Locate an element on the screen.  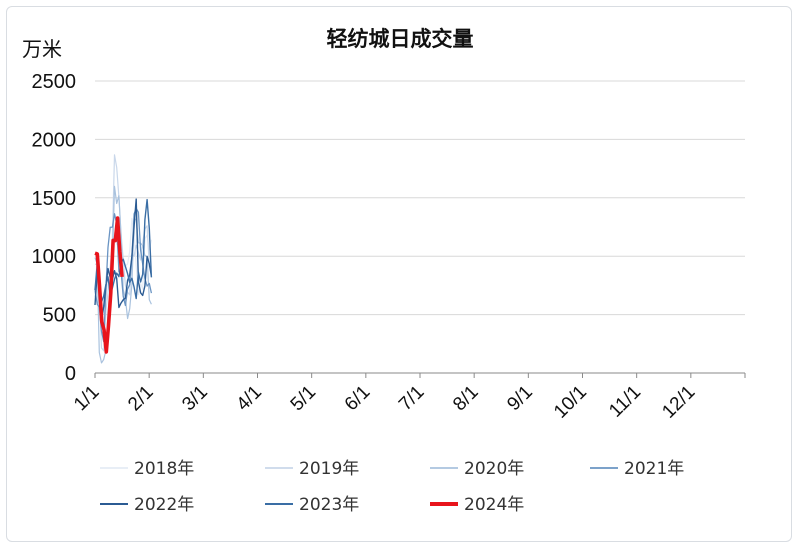
legend-label-2020年: 2020年 is located at coordinates (494, 469).